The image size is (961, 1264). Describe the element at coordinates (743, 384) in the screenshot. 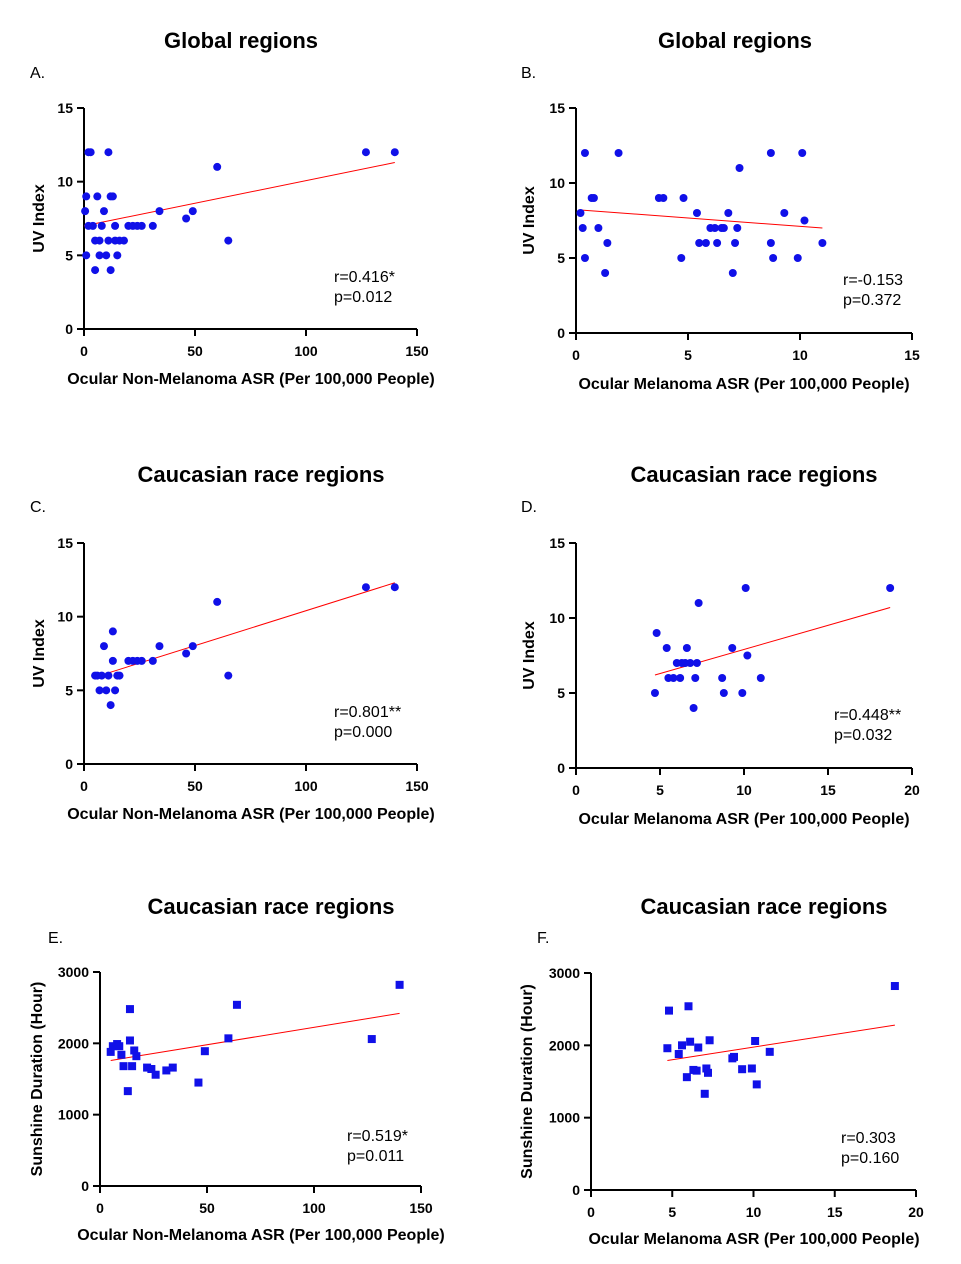

I see `x-axis-label: Ocular Melanoma ASR (Per 100,000 People)` at that location.